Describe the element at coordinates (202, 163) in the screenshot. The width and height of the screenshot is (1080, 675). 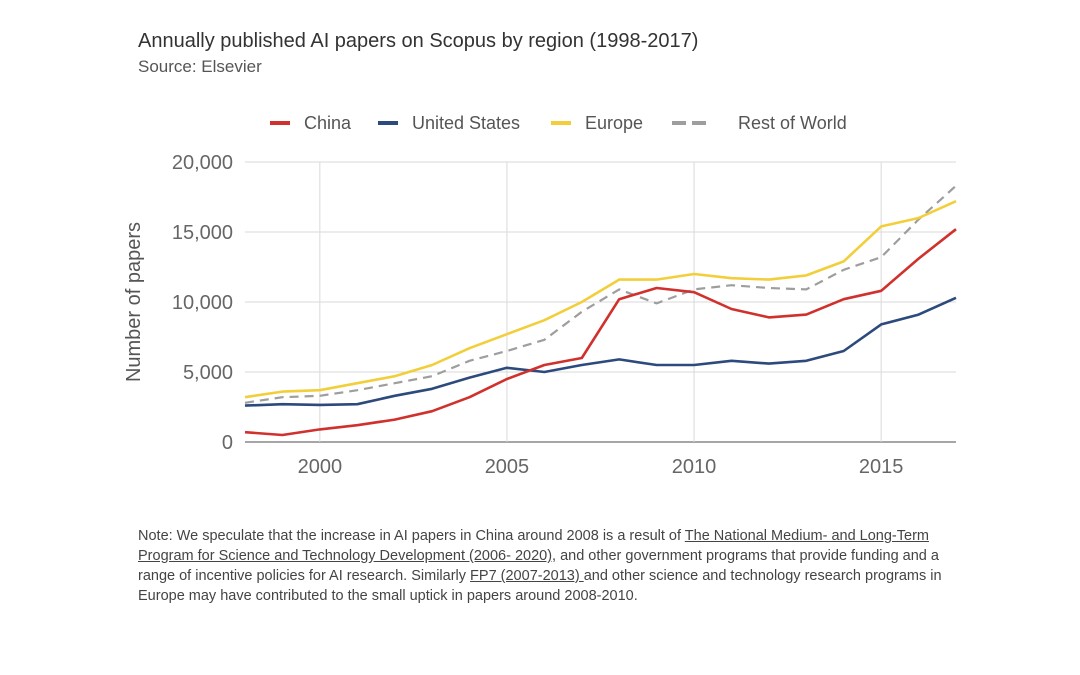
I see `y-tick-label: 20,000` at that location.